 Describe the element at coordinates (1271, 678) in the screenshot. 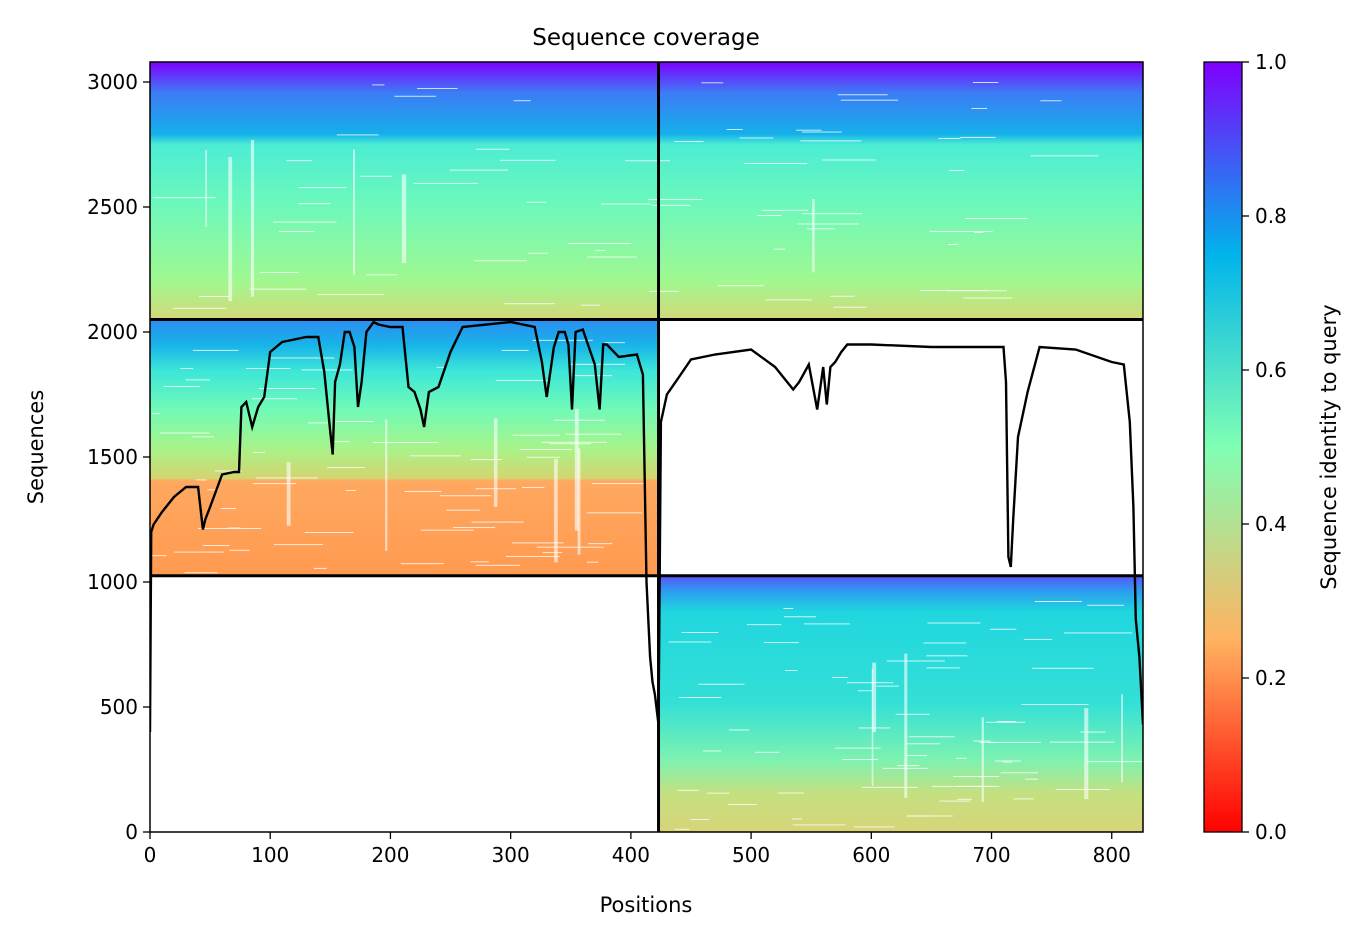

I see `colorbar-tick-label: 0.2` at that location.